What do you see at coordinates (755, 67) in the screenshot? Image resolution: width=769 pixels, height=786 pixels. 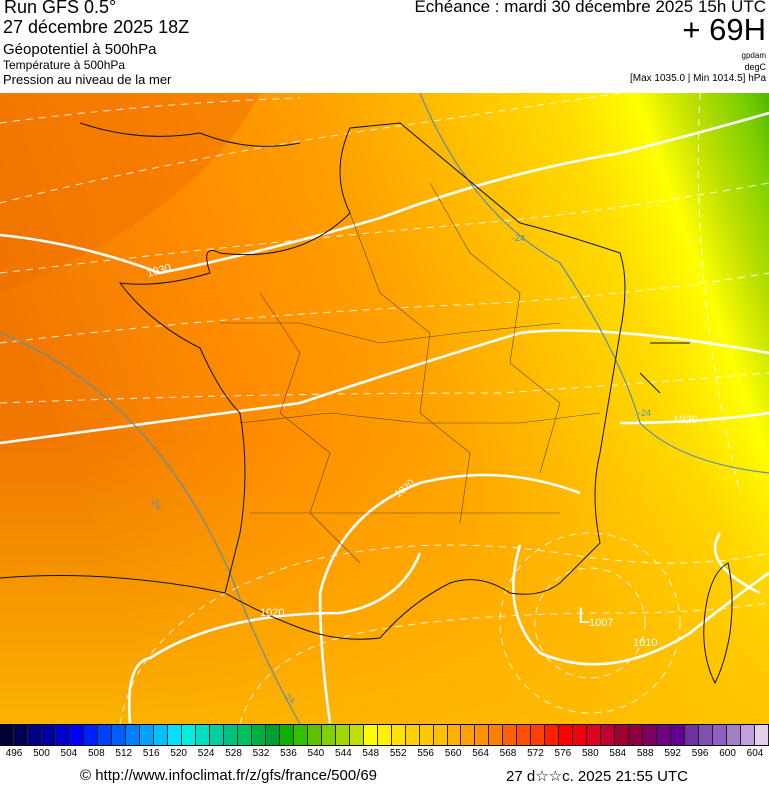 I see `unit-degc: degC` at bounding box center [755, 67].